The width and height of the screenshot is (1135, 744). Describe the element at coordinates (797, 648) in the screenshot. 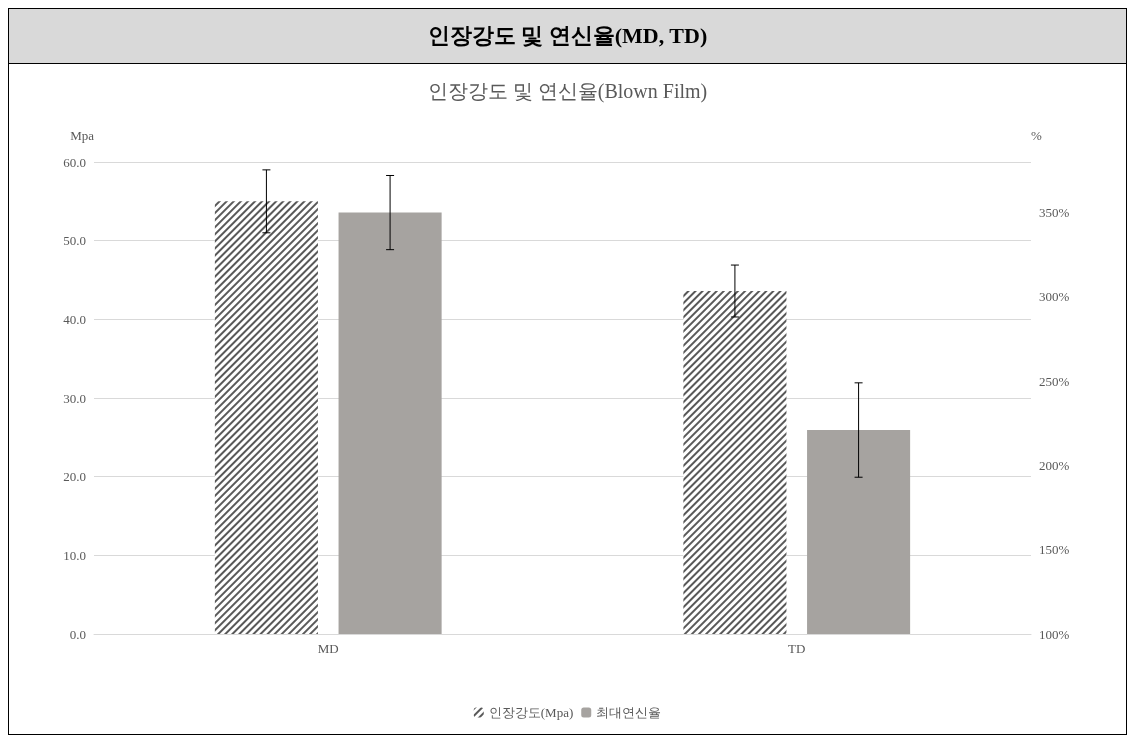

I see `x-tick-label: TD` at that location.